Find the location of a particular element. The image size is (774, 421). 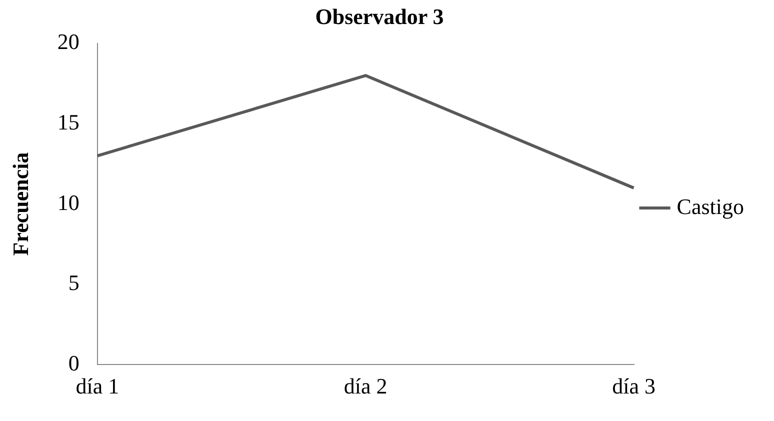

y-axis-title: Frecuencia is located at coordinates (20, 204).